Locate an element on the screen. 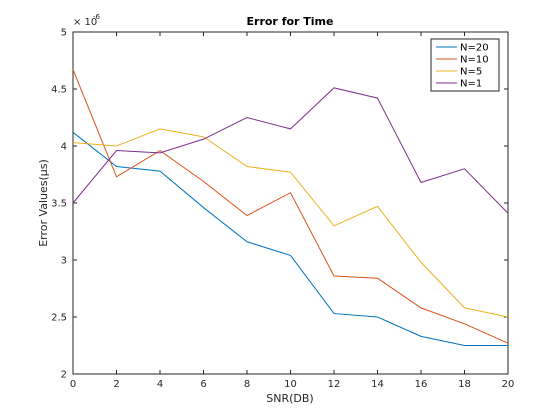 Image resolution: width=560 pixels, height=420 pixels. y-axis-exponent-power: -6 is located at coordinates (97, 17).